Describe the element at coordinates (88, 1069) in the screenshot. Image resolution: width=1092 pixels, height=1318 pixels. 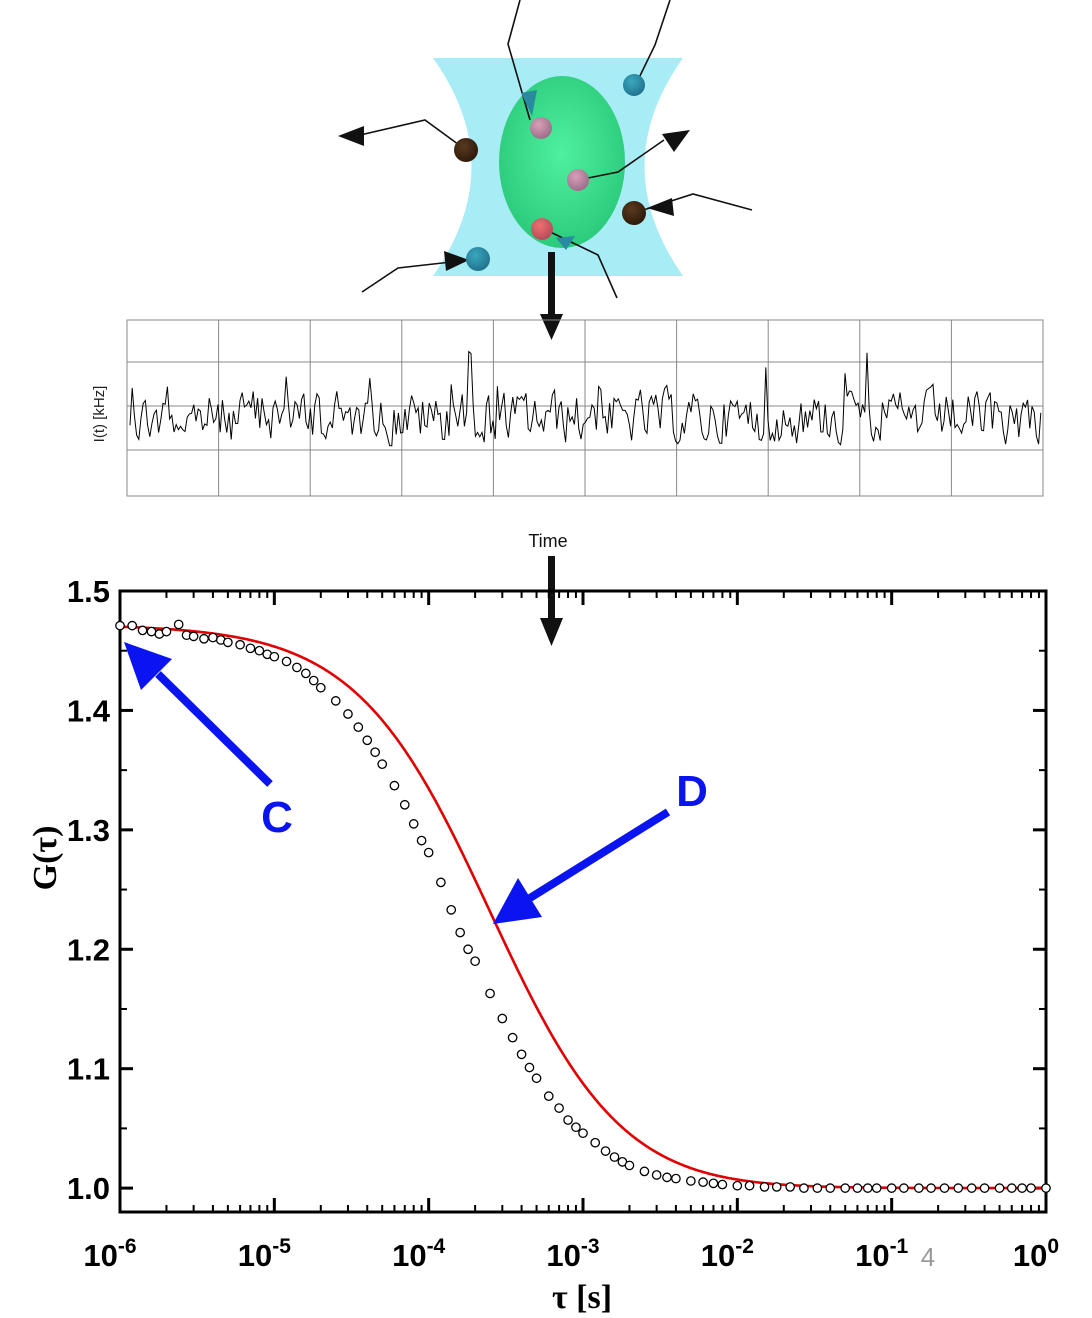
I see `y-tick-label: 1.1` at that location.